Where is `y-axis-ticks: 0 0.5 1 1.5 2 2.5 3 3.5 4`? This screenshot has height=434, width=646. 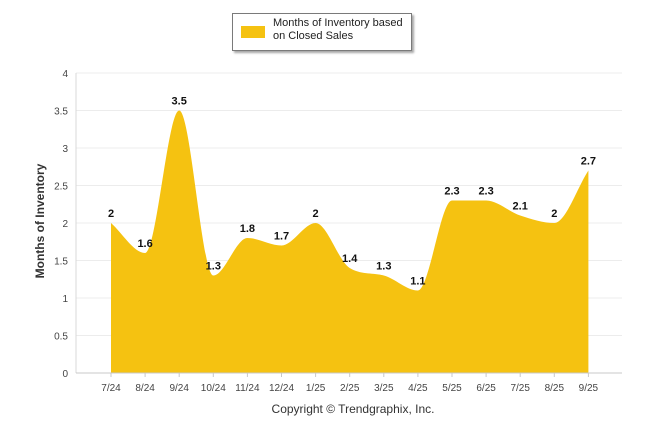
y-axis-ticks: 0 0.5 1 1.5 2 2.5 3 3.5 4 is located at coordinates (61, 224).